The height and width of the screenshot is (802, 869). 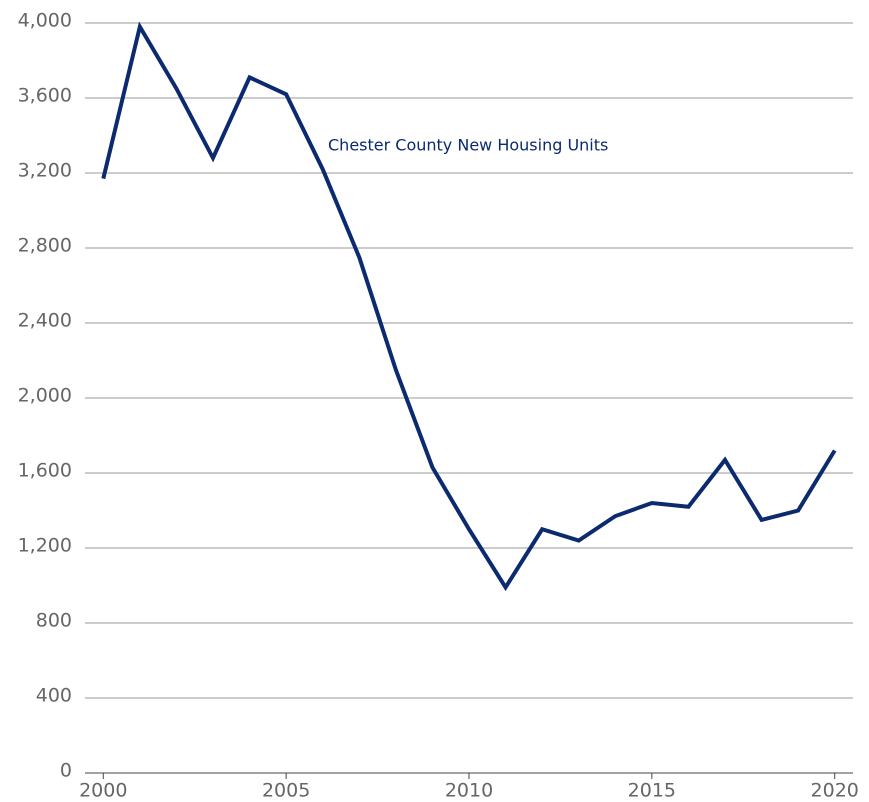 What do you see at coordinates (45, 321) in the screenshot?
I see `y-tick-label: 2,400` at bounding box center [45, 321].